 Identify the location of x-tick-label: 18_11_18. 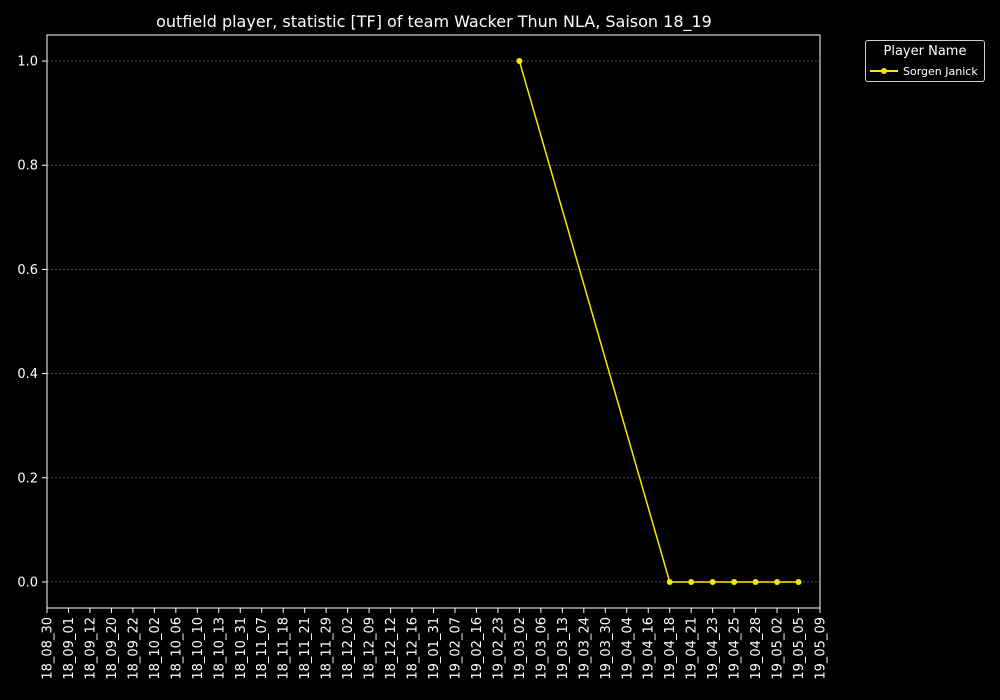
(284, 648).